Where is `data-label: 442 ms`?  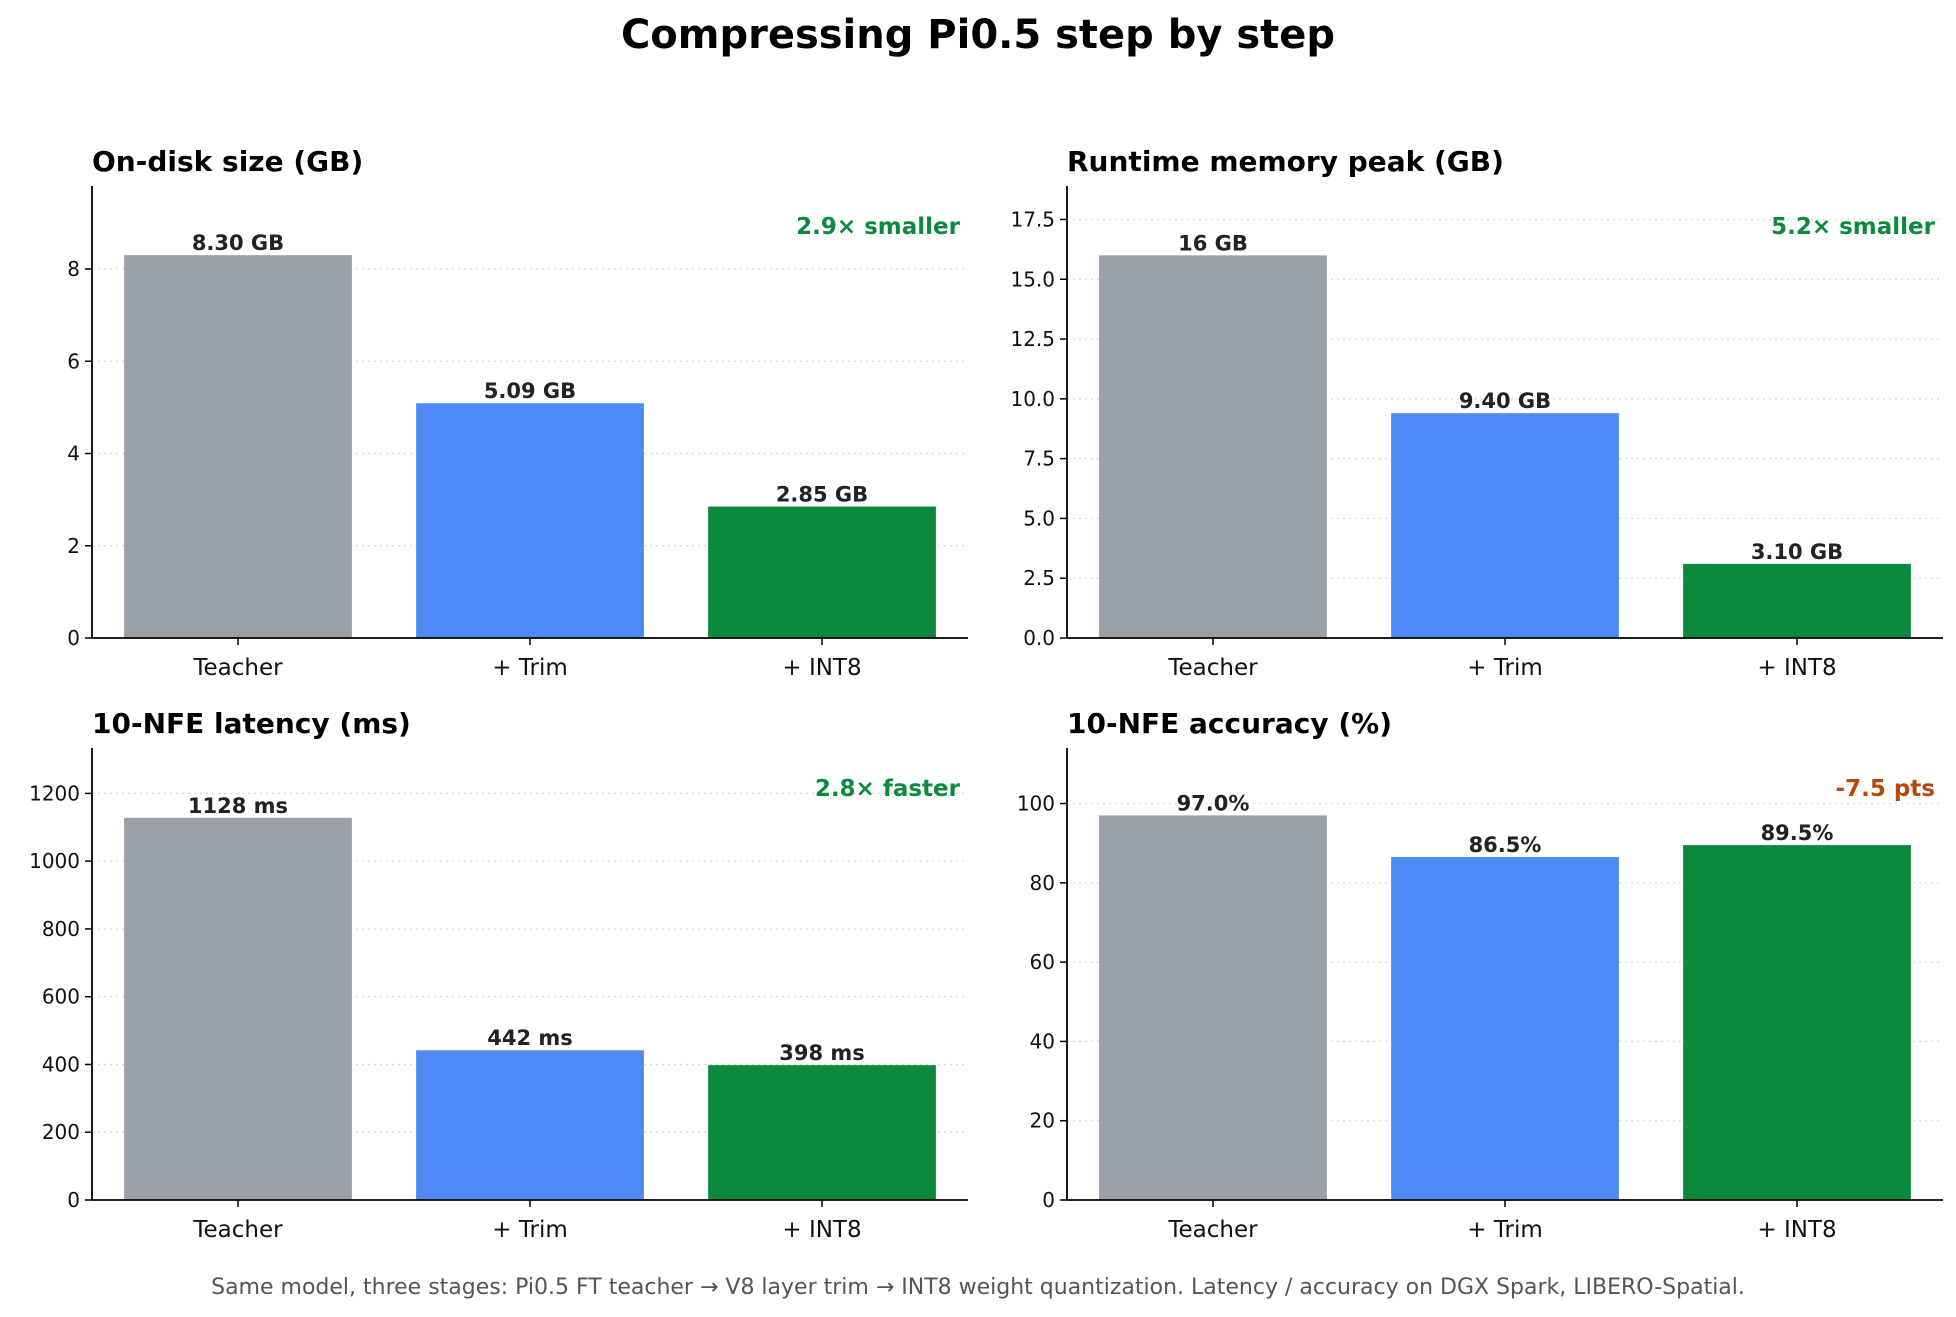
data-label: 442 ms is located at coordinates (530, 1038).